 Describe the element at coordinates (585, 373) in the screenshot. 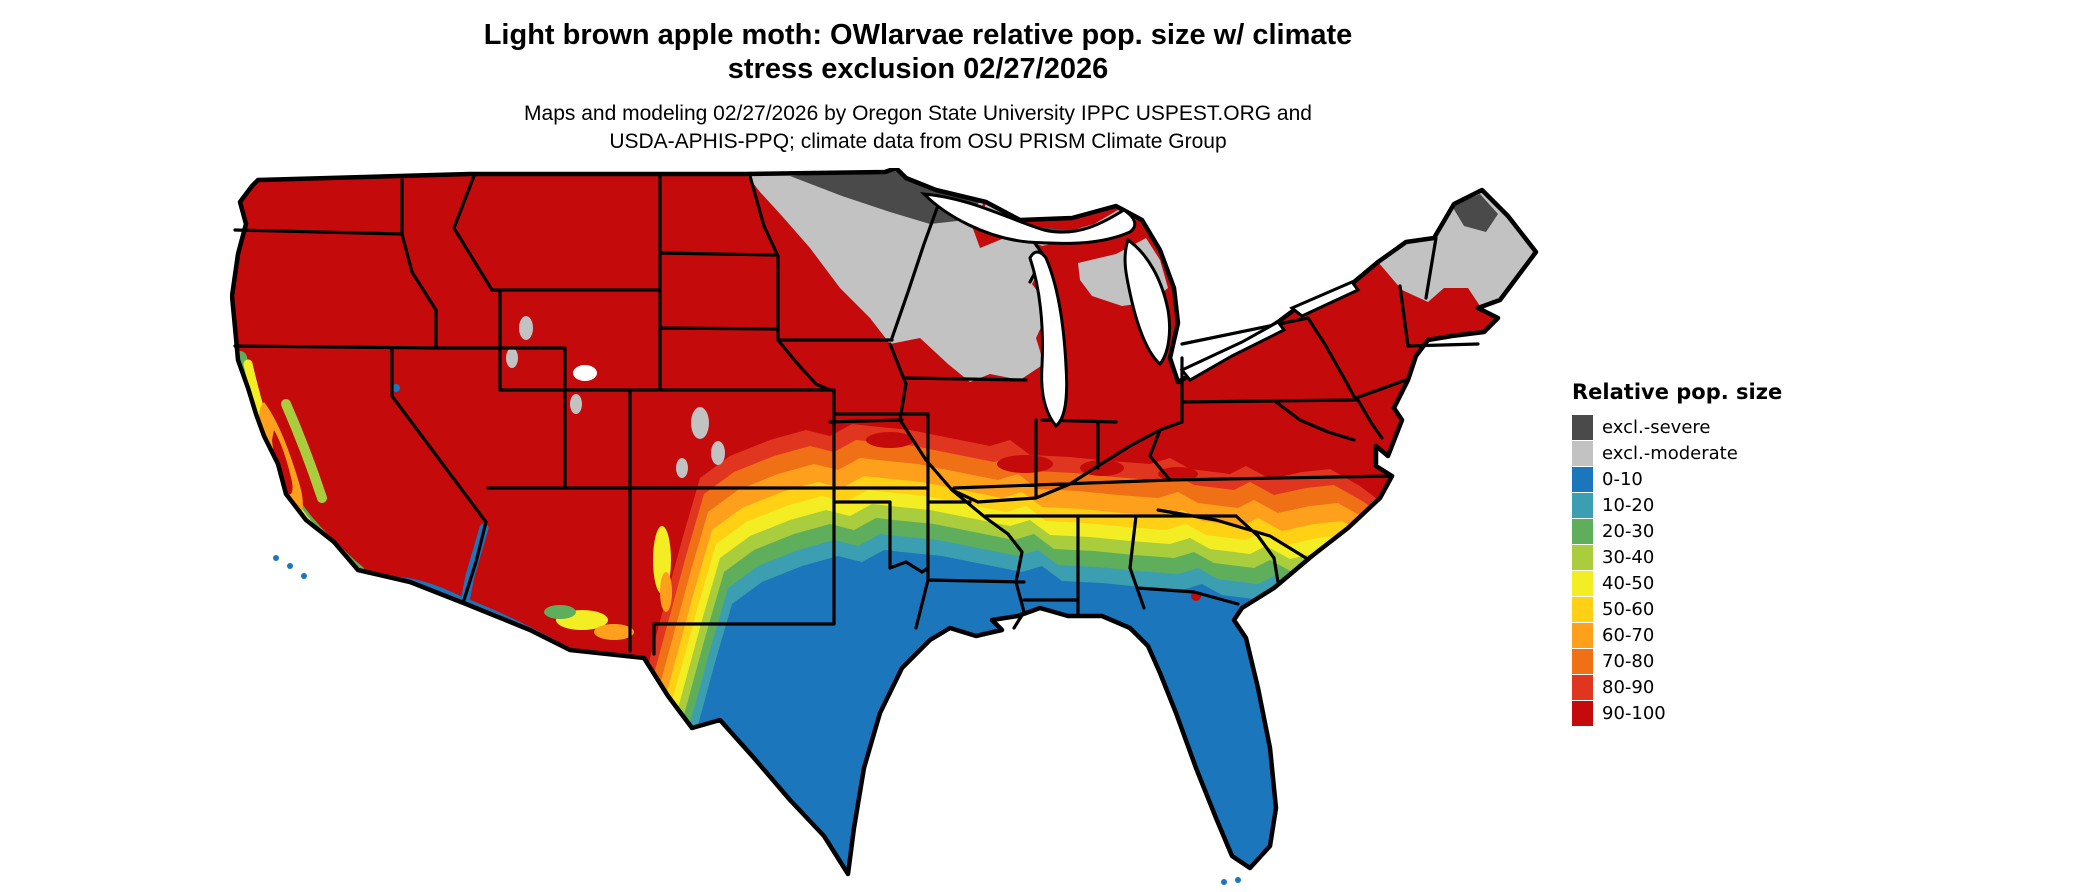

I see `great-salt-lake` at that location.